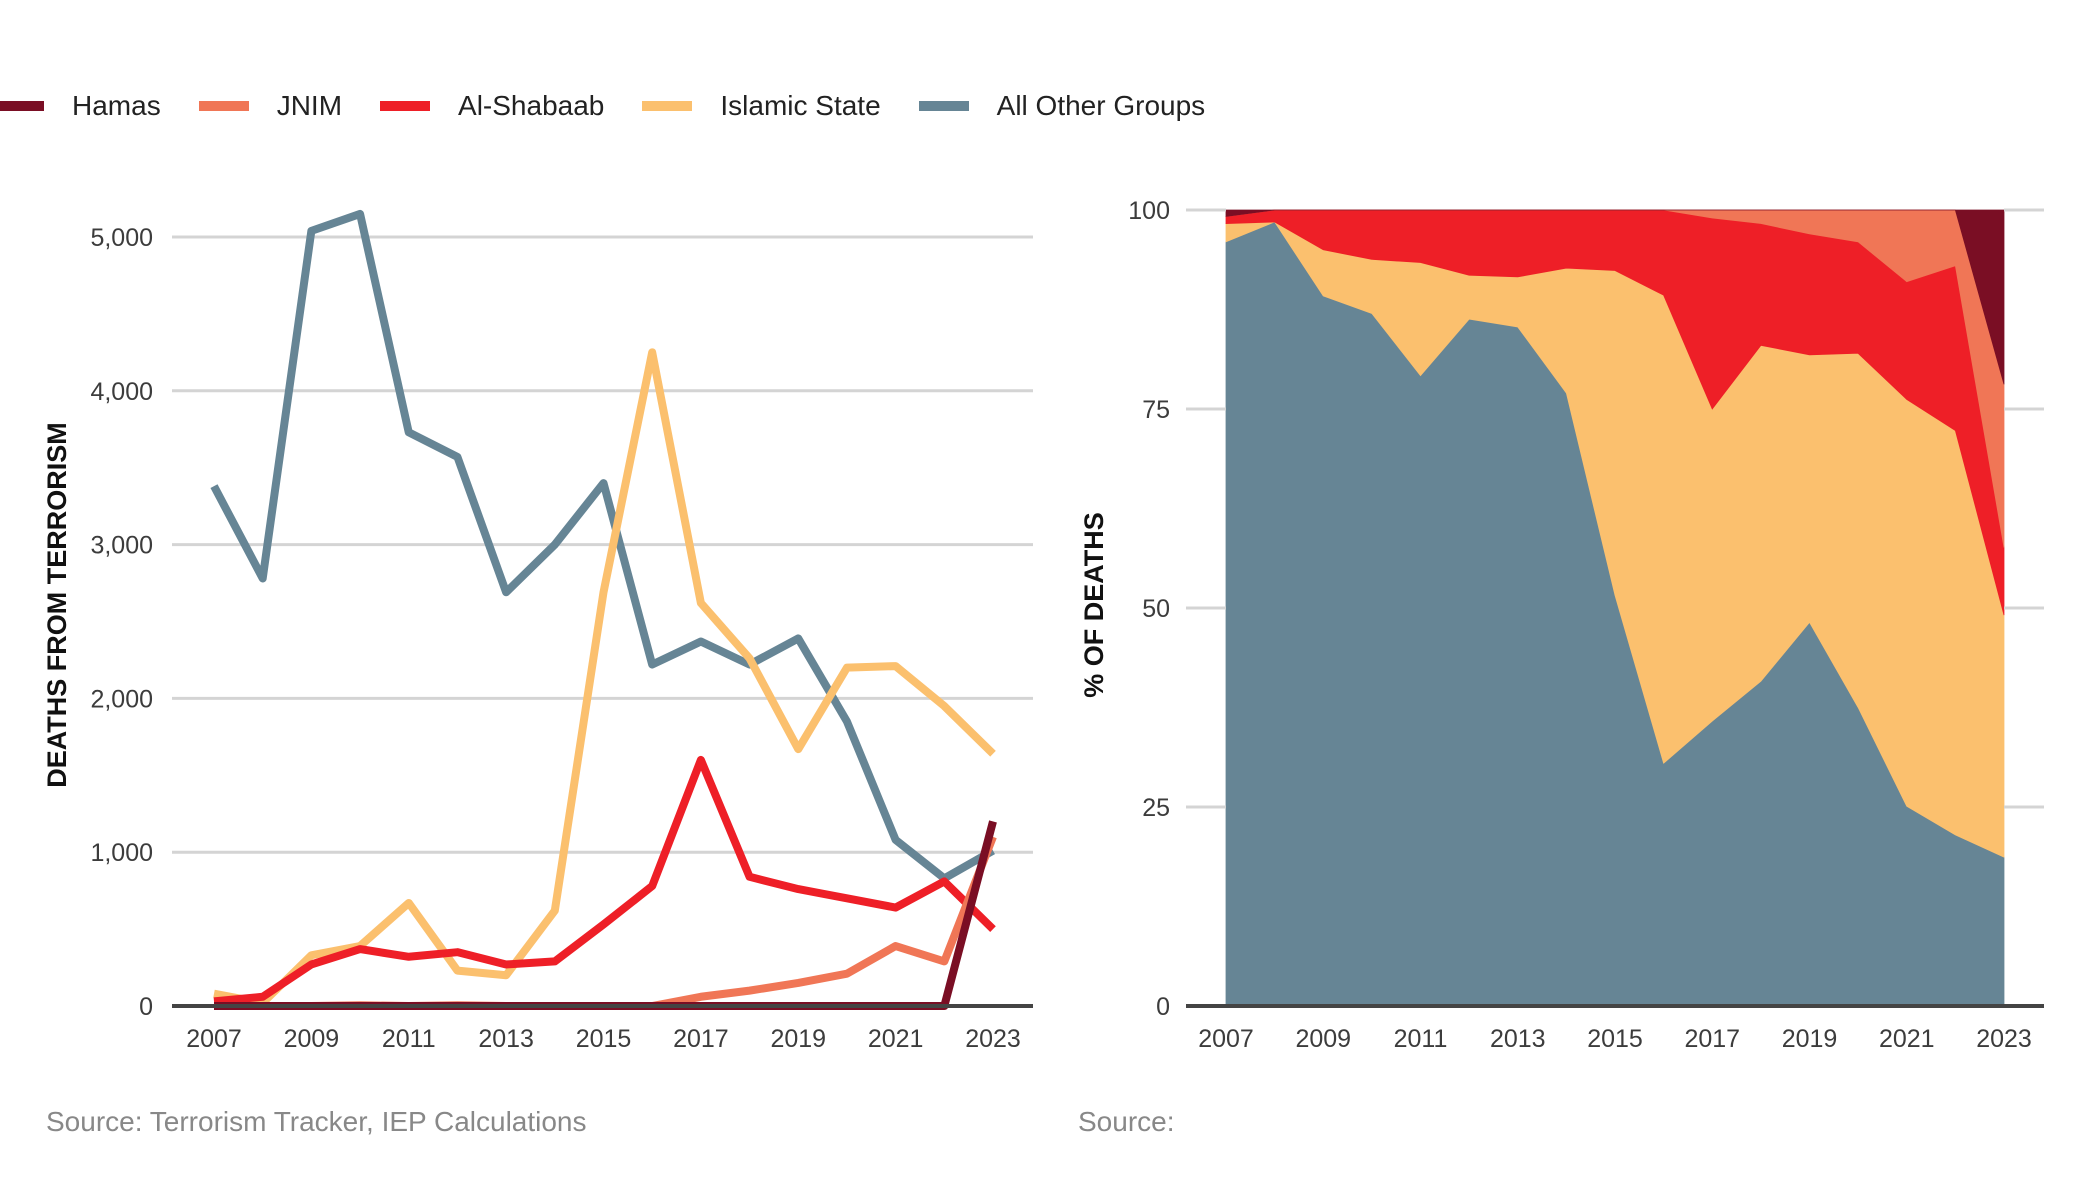  Describe the element at coordinates (1156, 609) in the screenshot. I see `y-tick-label: 50` at that location.